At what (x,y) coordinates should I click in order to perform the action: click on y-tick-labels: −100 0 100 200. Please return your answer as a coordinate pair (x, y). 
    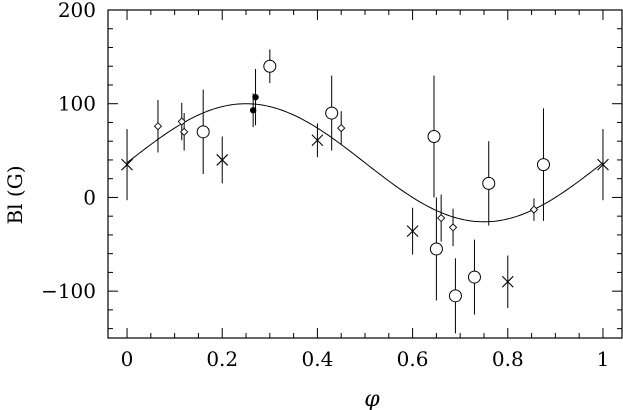
    Looking at the image, I should click on (68, 151).